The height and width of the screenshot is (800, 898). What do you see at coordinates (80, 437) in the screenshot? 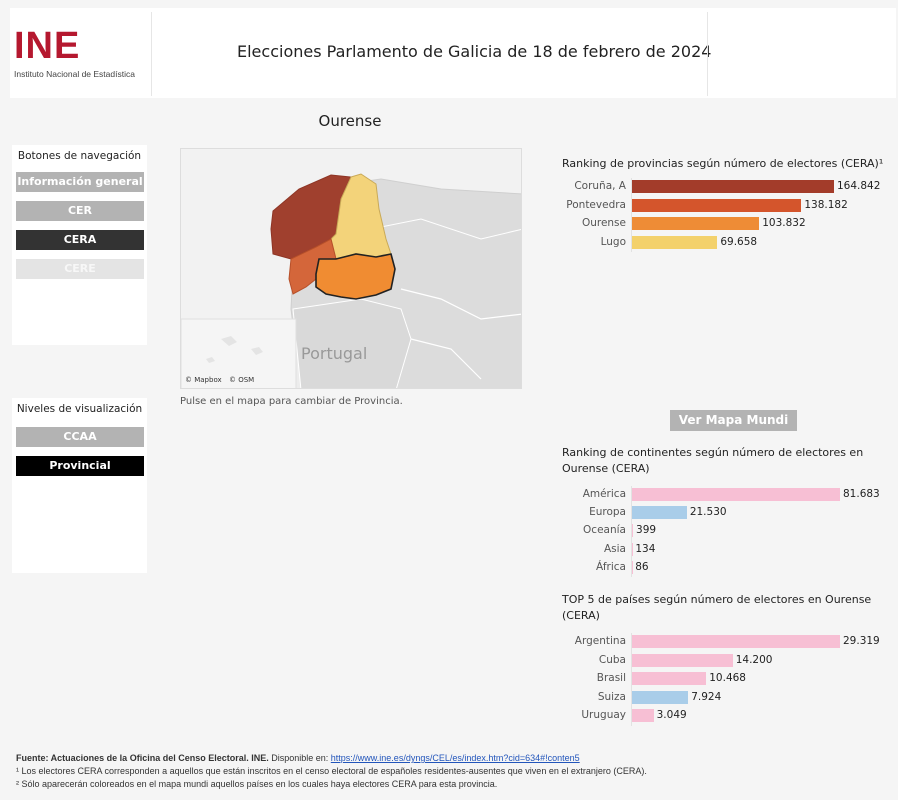
I see `level-button-ccaa: CCAA` at bounding box center [80, 437].